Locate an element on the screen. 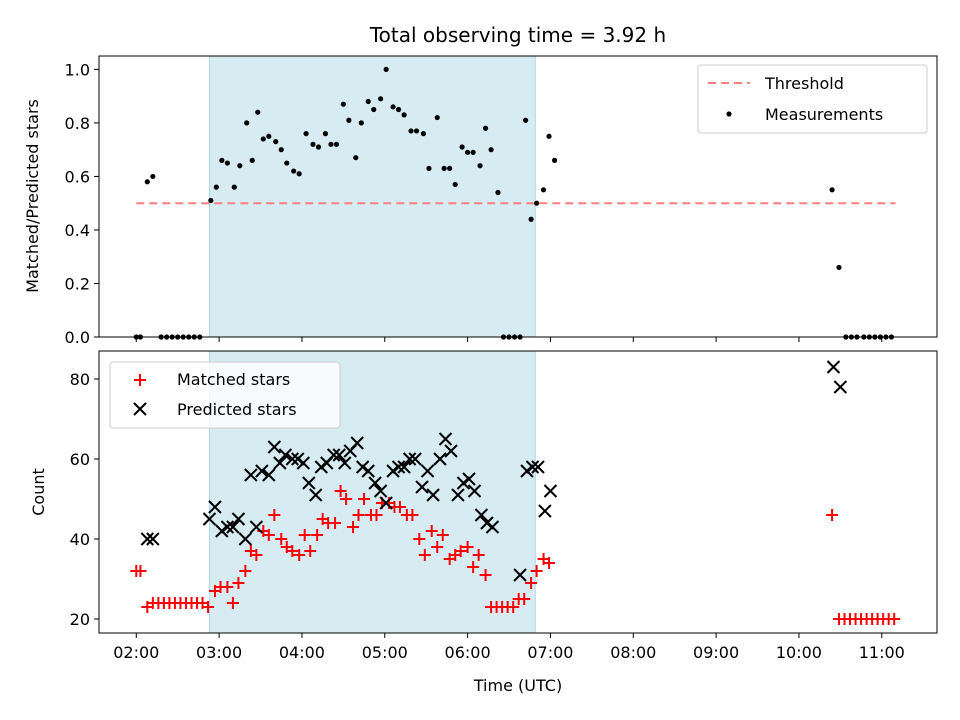 This screenshot has width=960, height=720. x-tick-label: 10:00 is located at coordinates (799, 652).